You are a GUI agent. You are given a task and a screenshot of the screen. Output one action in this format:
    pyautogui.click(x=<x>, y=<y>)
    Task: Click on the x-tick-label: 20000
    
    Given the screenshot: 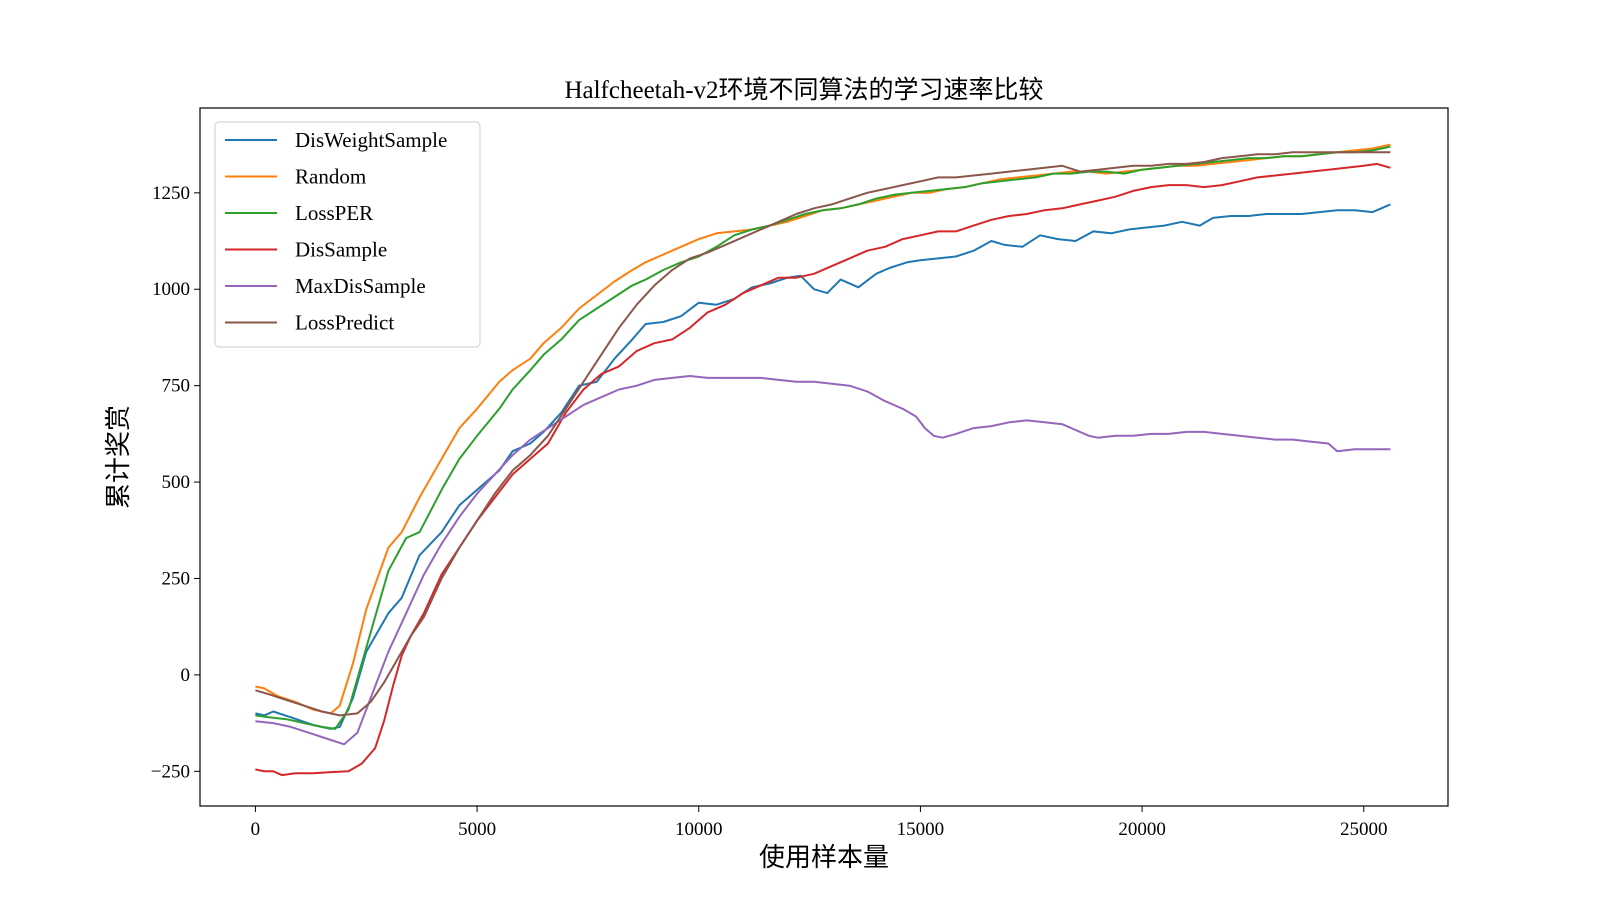 What is the action you would take?
    pyautogui.click(x=1142, y=829)
    